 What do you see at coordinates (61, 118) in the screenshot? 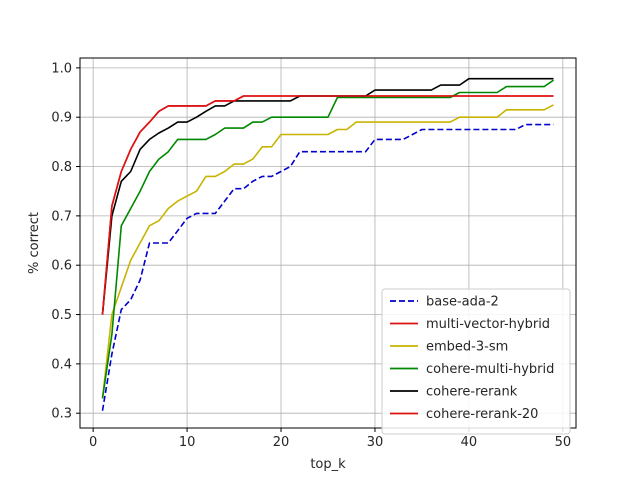
I see `y-tick-label: 0.9` at bounding box center [61, 118].